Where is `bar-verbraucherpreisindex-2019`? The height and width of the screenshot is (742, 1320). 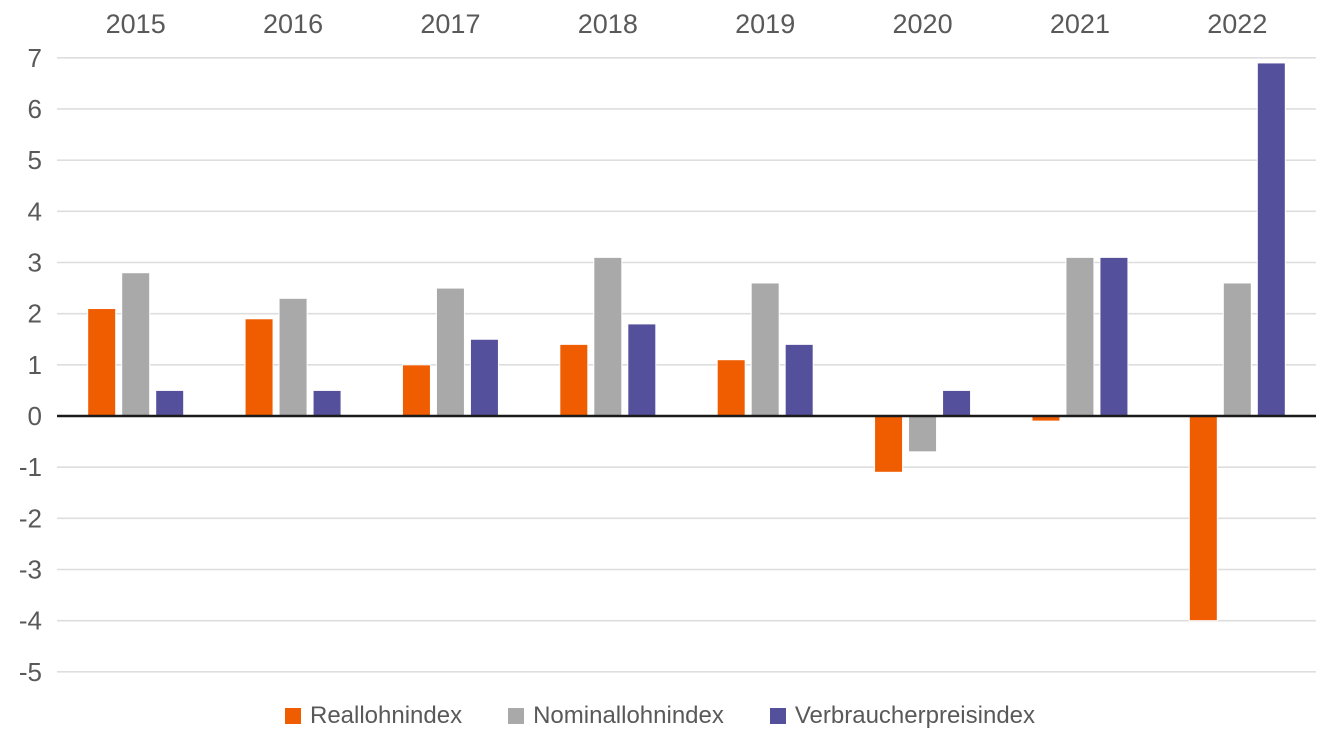 bar-verbraucherpreisindex-2019 is located at coordinates (799, 380).